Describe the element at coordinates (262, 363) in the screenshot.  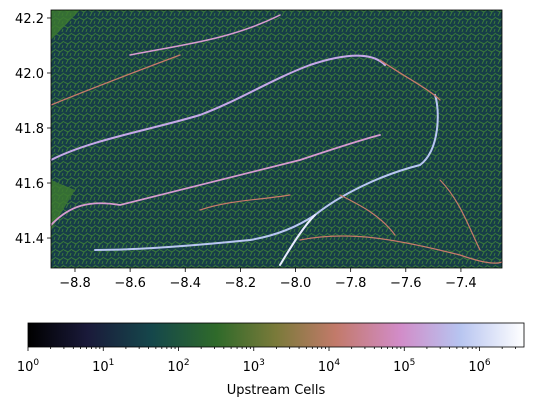
I see `tick-exponent: 3` at that location.